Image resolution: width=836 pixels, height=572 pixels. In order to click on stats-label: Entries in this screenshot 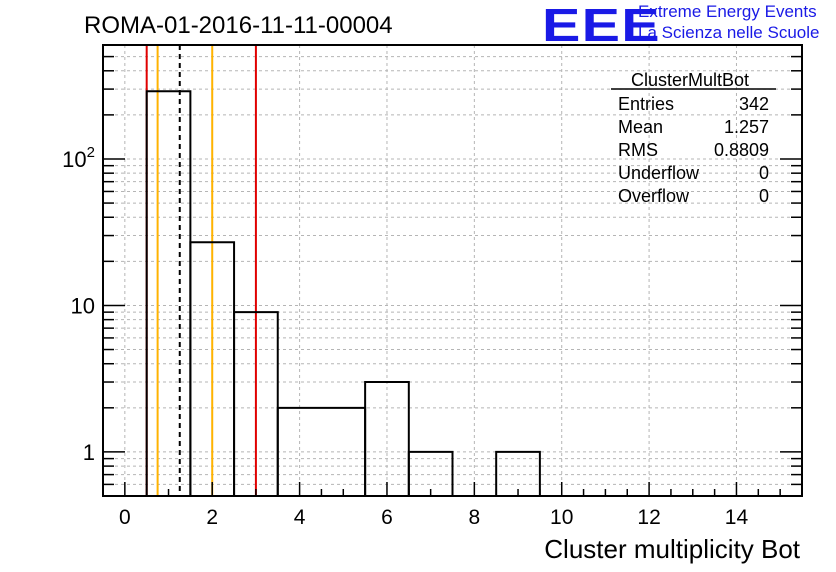, I will do `click(646, 104)`.